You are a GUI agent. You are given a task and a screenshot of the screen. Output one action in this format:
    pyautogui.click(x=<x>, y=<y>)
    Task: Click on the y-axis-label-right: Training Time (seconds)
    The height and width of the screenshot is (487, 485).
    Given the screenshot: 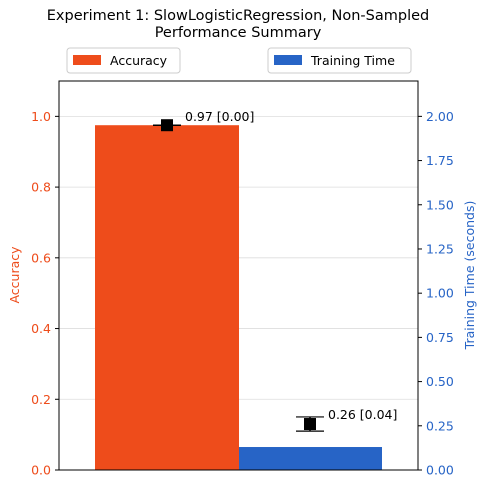 What is the action you would take?
    pyautogui.click(x=469, y=276)
    